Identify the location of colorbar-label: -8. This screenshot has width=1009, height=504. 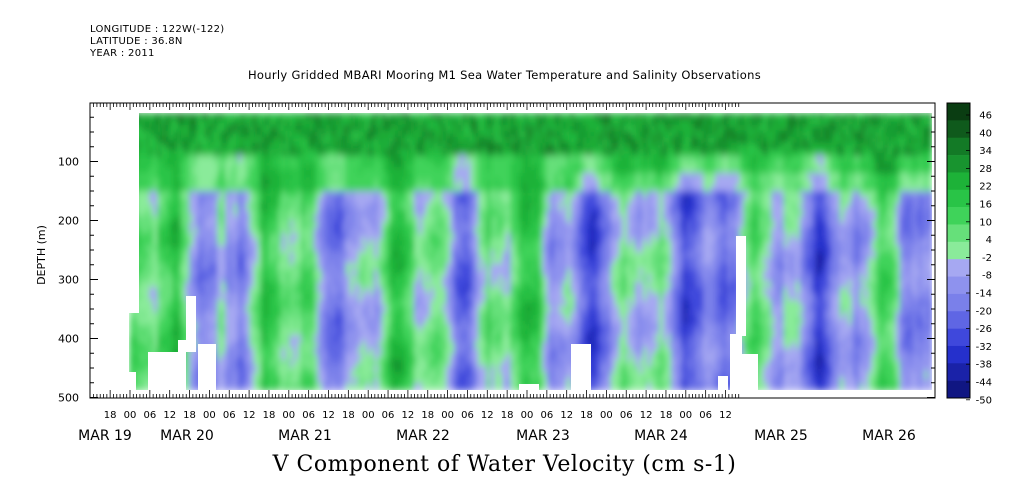
(987, 276).